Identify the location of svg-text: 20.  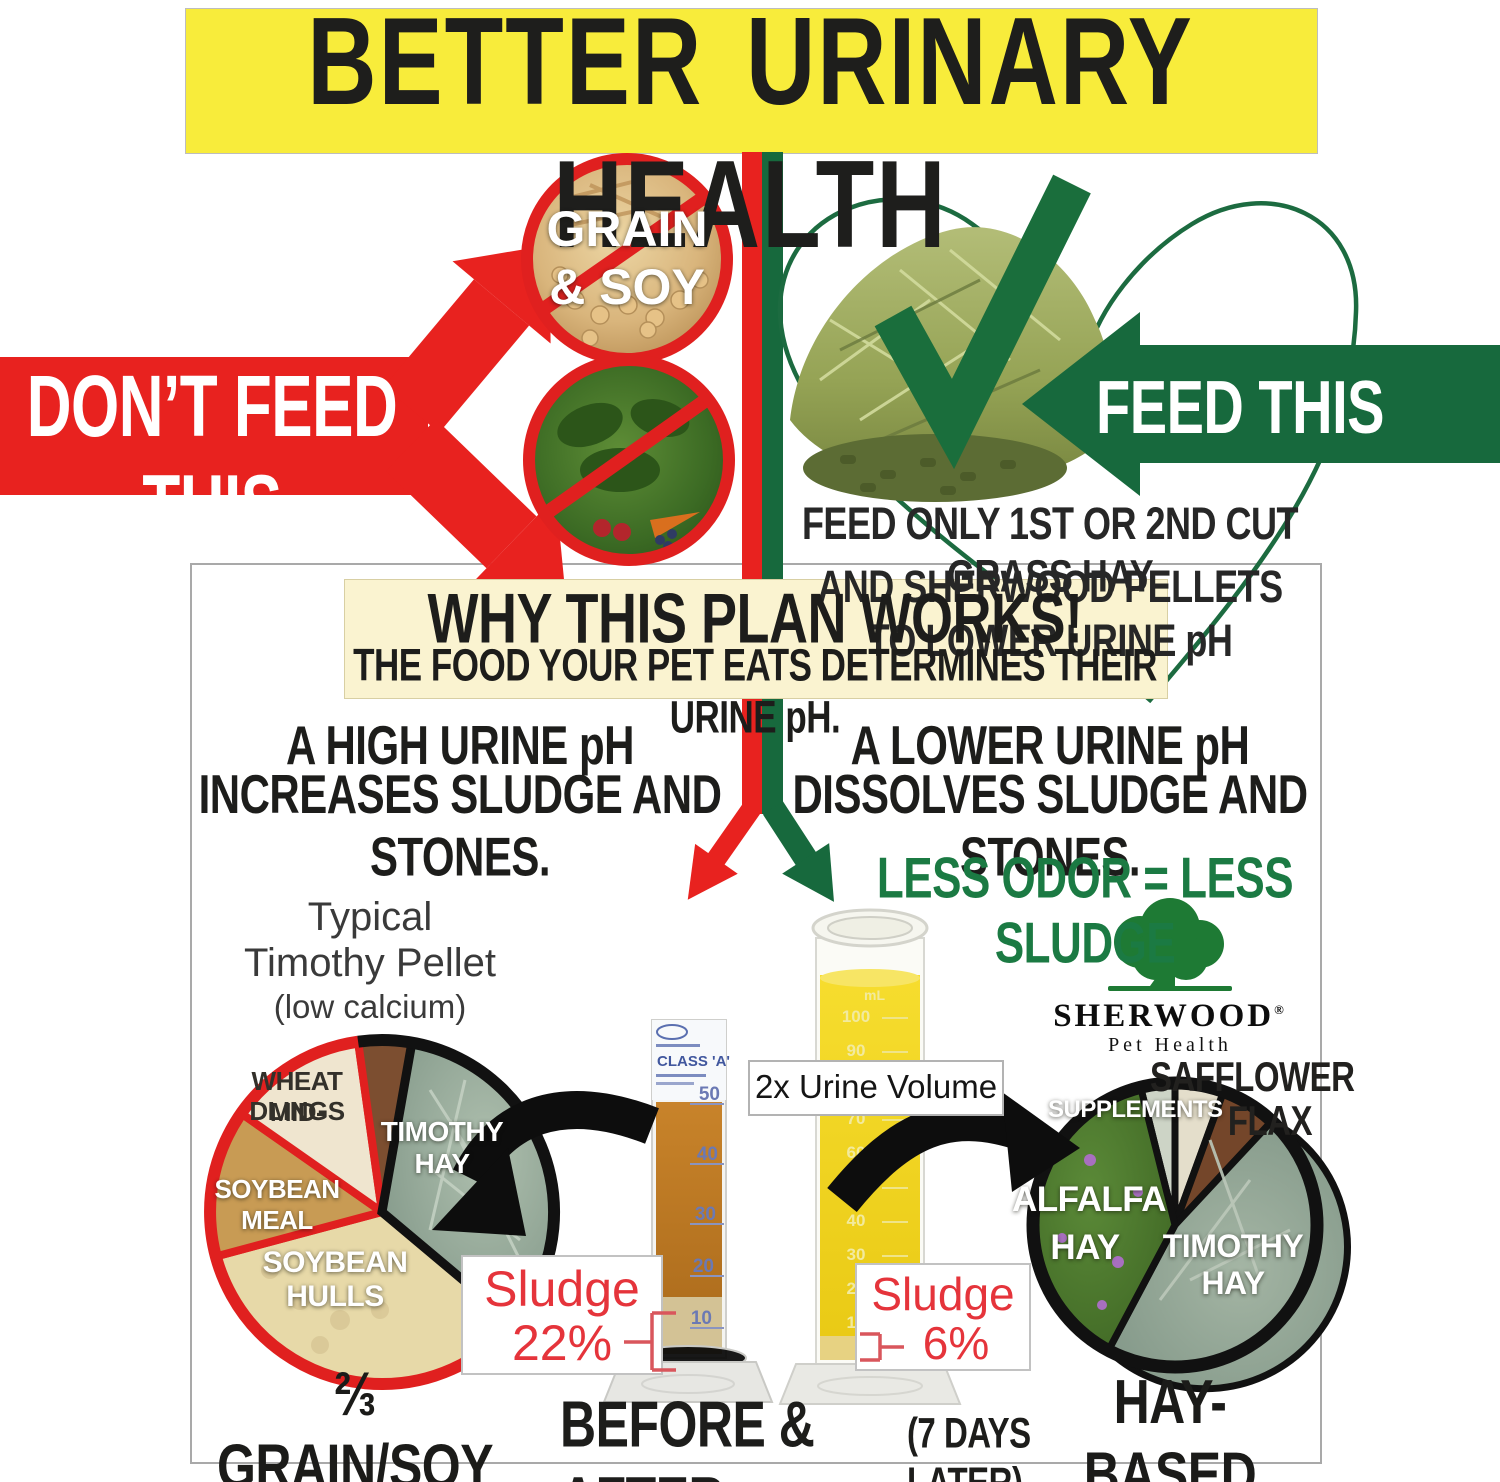
(703, 1266).